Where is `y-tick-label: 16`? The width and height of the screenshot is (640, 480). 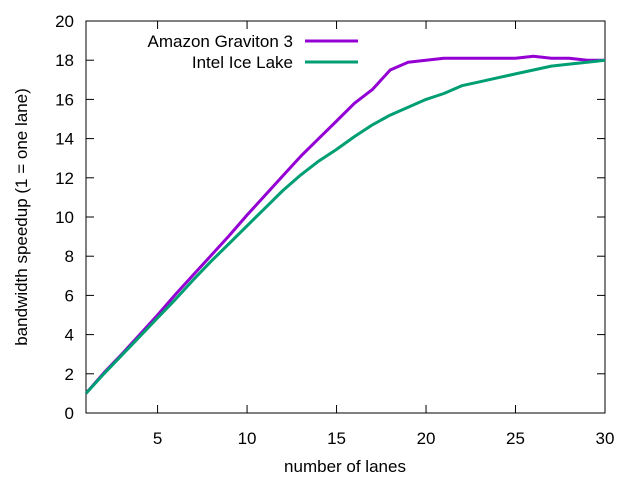 y-tick-label: 16 is located at coordinates (64, 99).